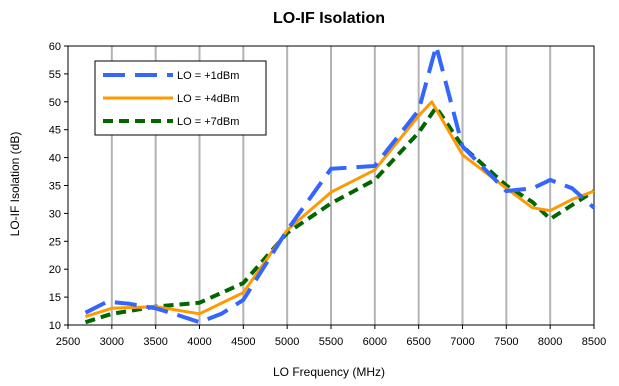 This screenshot has height=386, width=619. What do you see at coordinates (199, 342) in the screenshot?
I see `x-tick-label: 4000` at bounding box center [199, 342].